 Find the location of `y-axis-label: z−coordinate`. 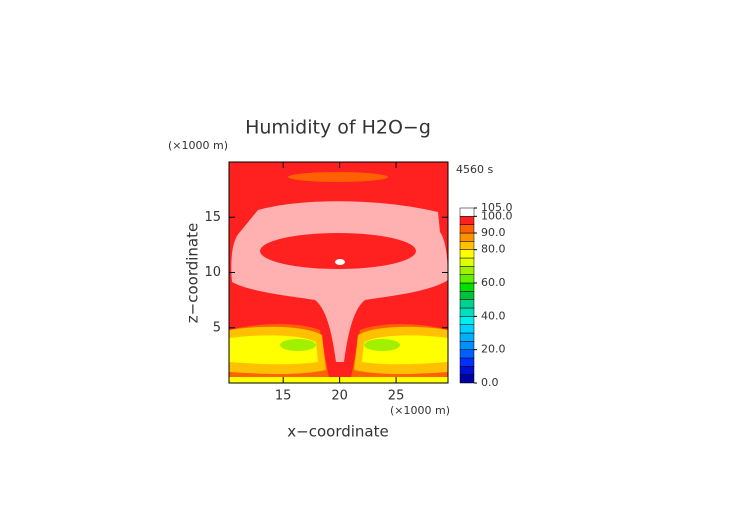

y-axis-label: z−coordinate is located at coordinates (193, 273).